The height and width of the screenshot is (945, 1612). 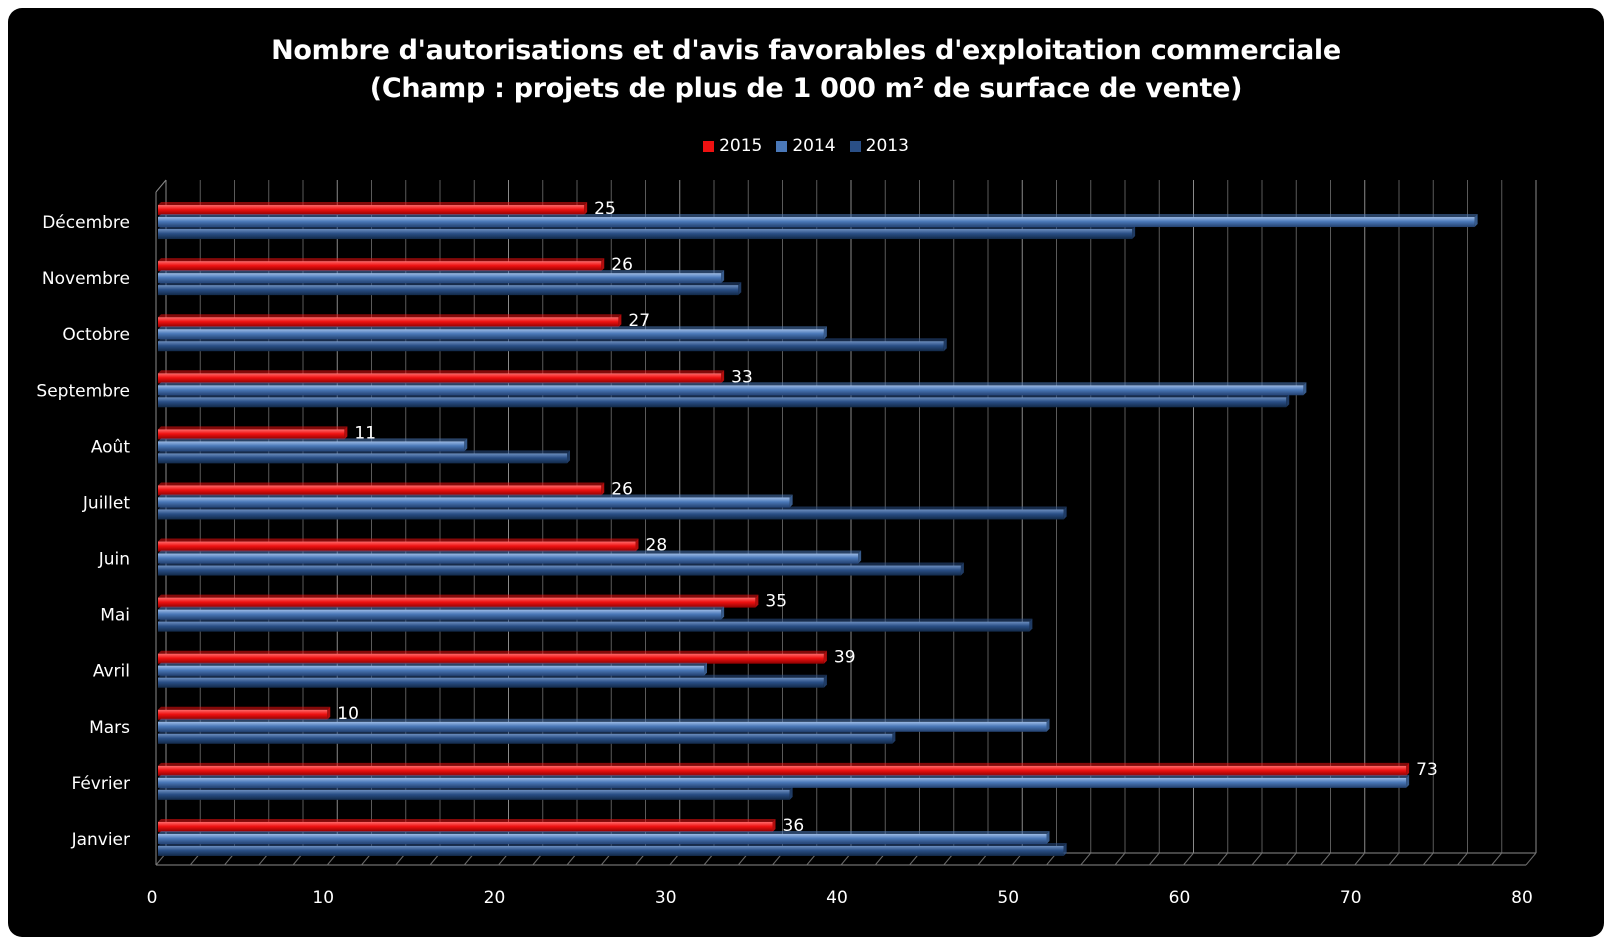 What do you see at coordinates (855, 146) in the screenshot?
I see `legend-swatch-2013` at bounding box center [855, 146].